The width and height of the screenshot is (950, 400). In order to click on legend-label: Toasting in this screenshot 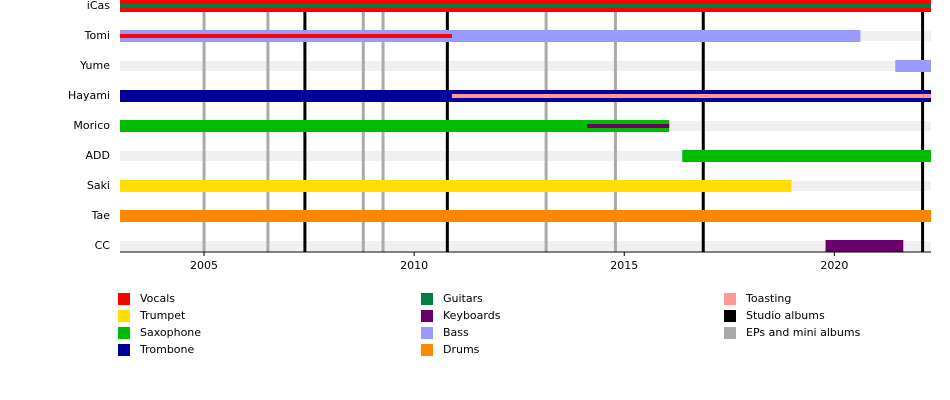, I will do `click(768, 298)`.